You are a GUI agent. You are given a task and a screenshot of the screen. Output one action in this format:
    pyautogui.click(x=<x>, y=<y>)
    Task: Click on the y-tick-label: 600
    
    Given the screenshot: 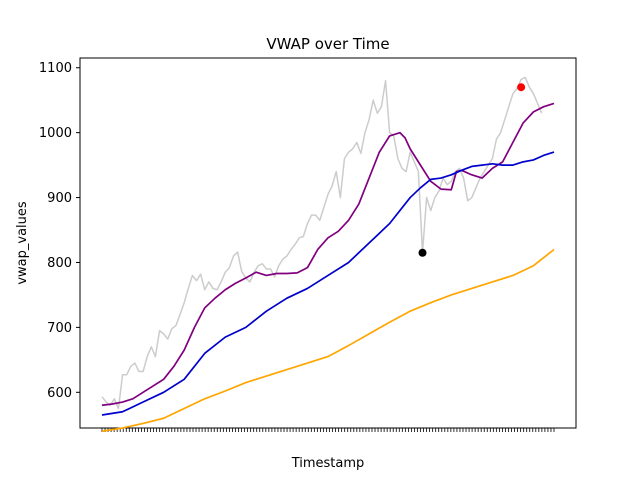 What is the action you would take?
    pyautogui.click(x=59, y=393)
    